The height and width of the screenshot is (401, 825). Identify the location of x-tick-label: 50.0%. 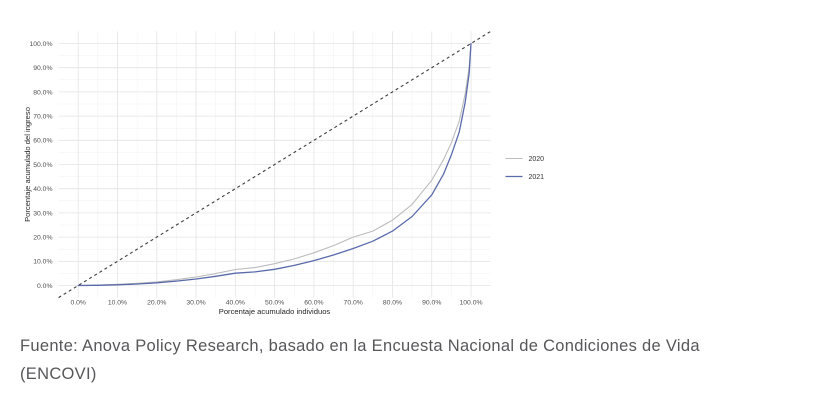
(274, 303).